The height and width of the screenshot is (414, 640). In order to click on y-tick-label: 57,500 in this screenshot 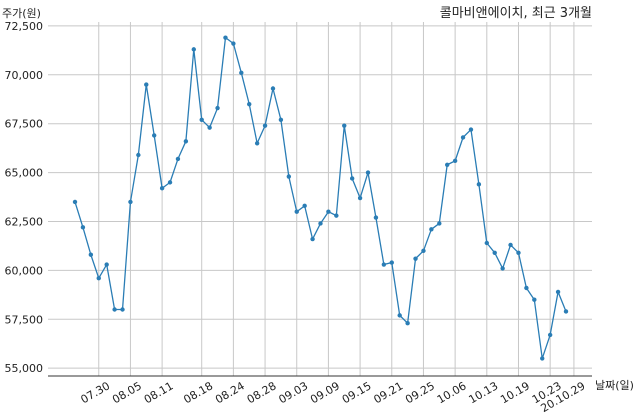, I will do `click(24, 319)`.